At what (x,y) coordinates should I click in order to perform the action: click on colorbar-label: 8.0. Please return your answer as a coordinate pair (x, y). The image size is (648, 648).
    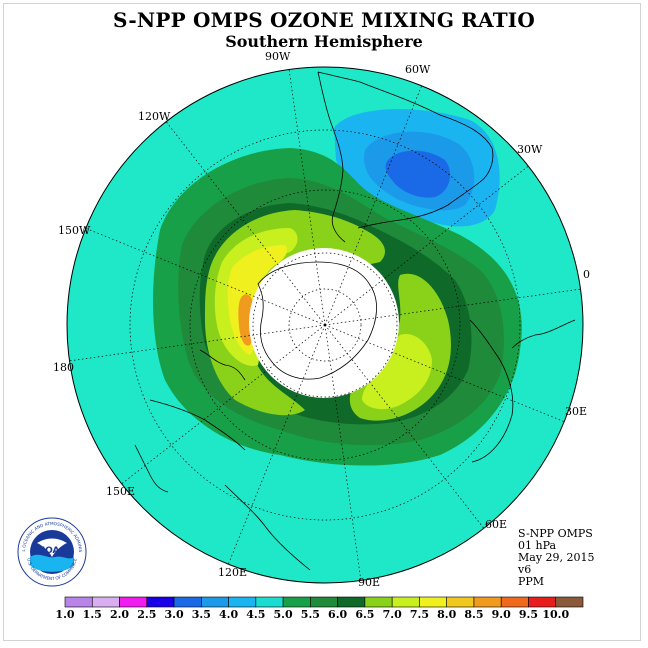
    Looking at the image, I should click on (447, 614).